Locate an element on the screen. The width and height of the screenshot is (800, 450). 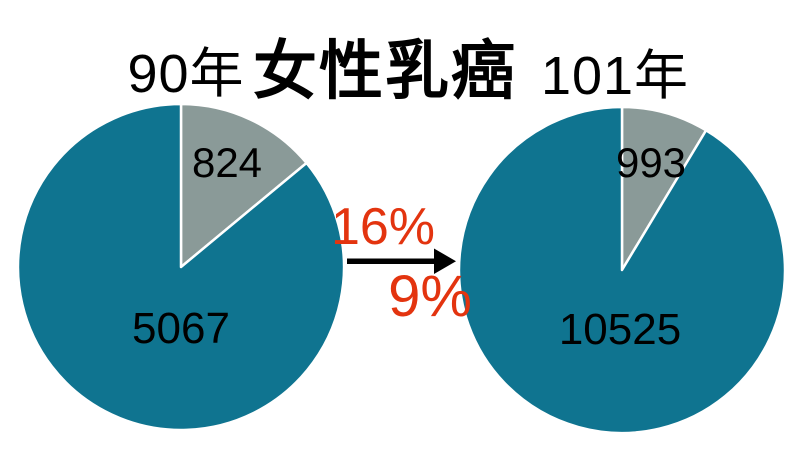
increase-arrow-icon is located at coordinates (401, 261).